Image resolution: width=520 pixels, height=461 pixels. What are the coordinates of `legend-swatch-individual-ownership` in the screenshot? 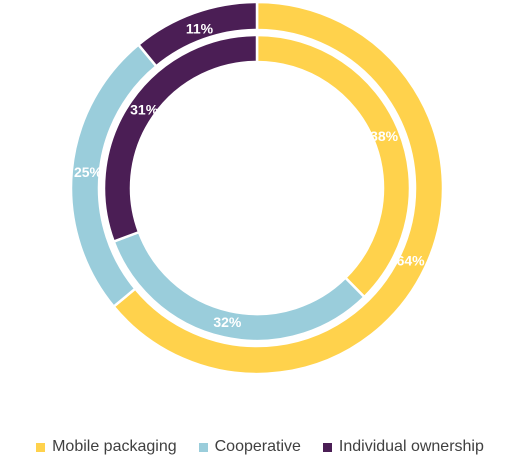 It's located at (327, 447).